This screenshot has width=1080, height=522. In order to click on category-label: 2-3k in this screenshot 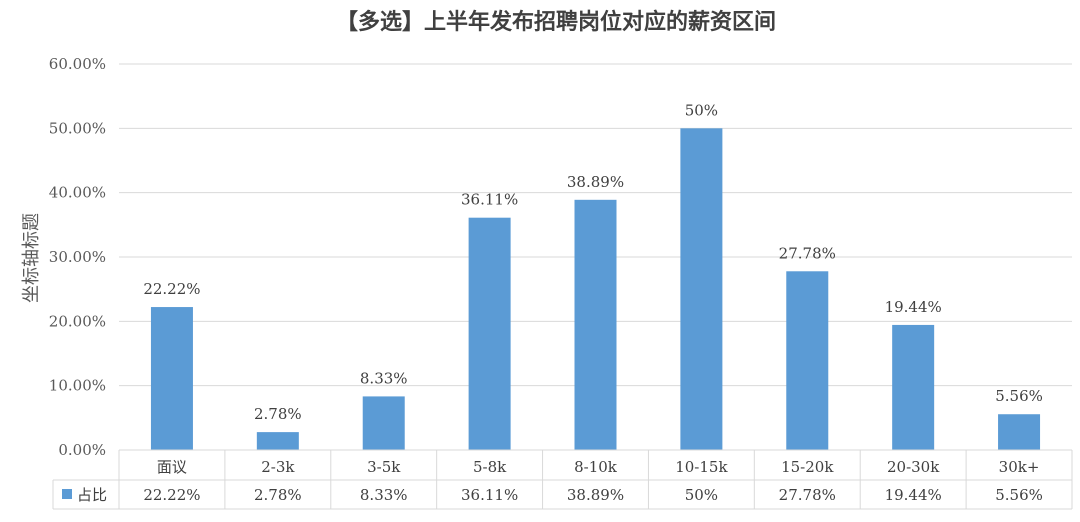, I will do `click(278, 467)`.